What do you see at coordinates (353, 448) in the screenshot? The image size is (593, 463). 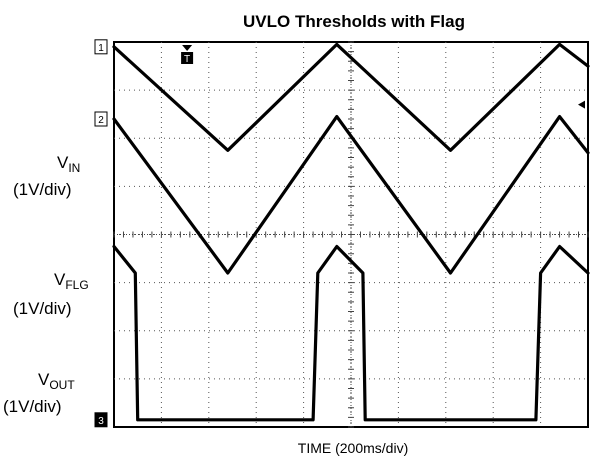 I see `x-axis-label: TIME (200ms/div)` at bounding box center [353, 448].